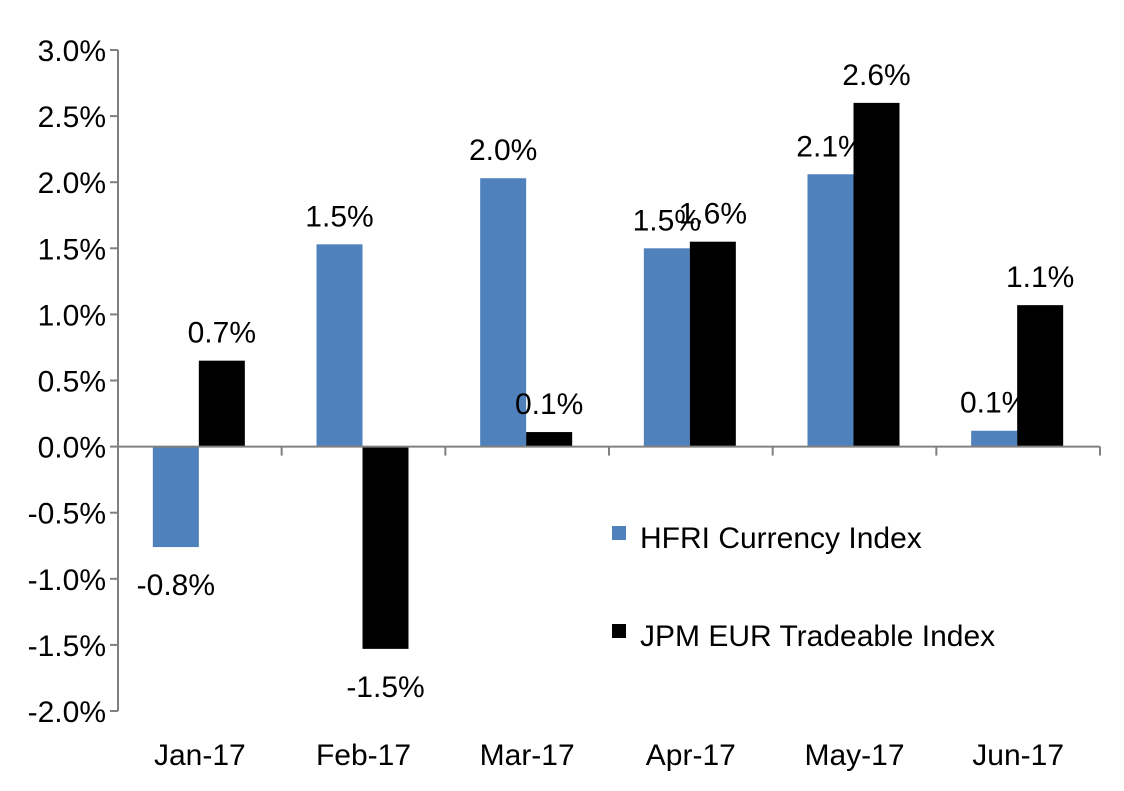 Image resolution: width=1124 pixels, height=791 pixels. I want to click on x-tick-label: Jan-17, so click(200, 755).